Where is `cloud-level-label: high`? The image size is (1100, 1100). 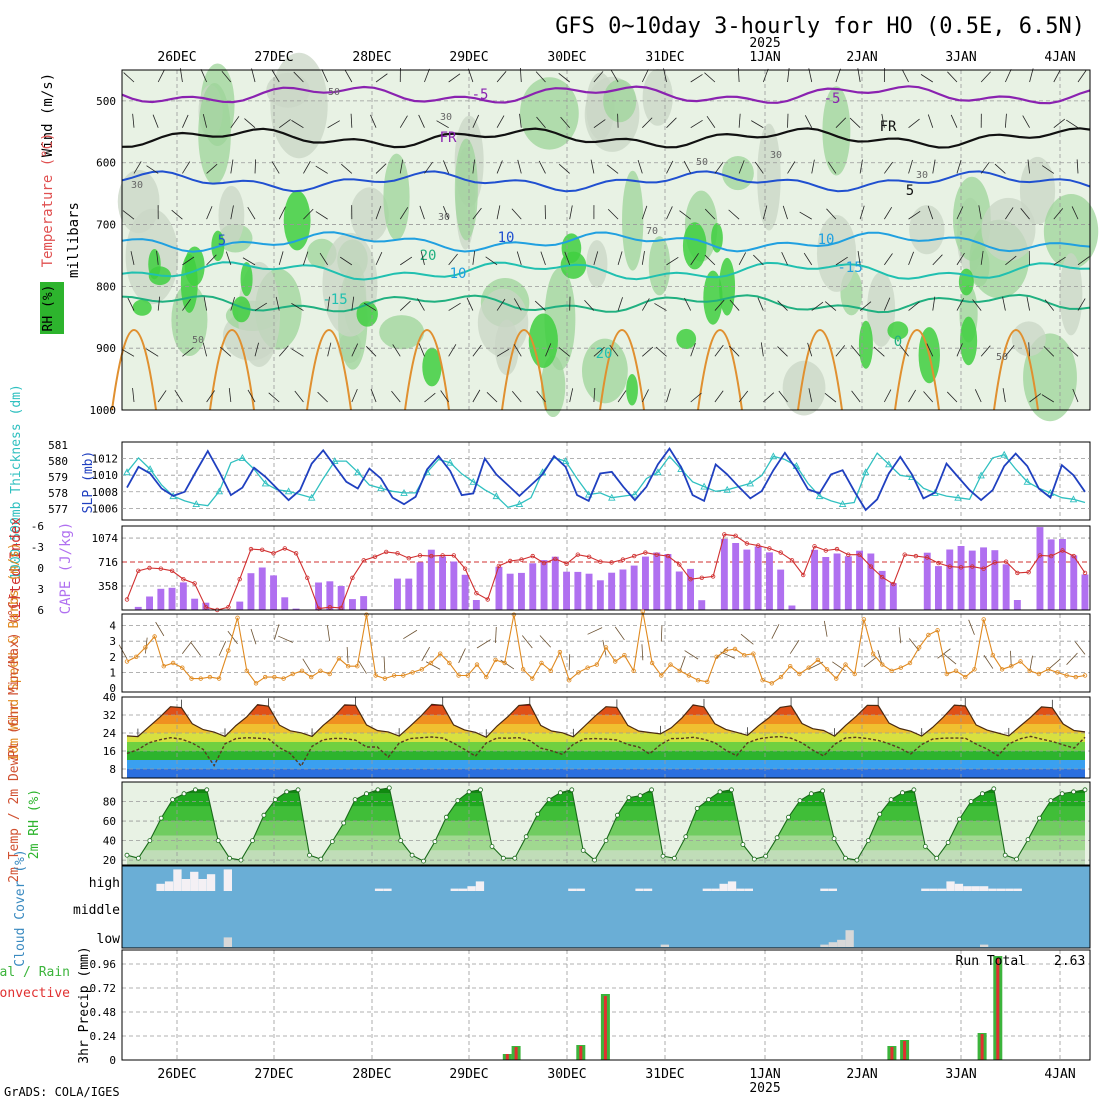
cloud-level-label: high is located at coordinates (104, 883).